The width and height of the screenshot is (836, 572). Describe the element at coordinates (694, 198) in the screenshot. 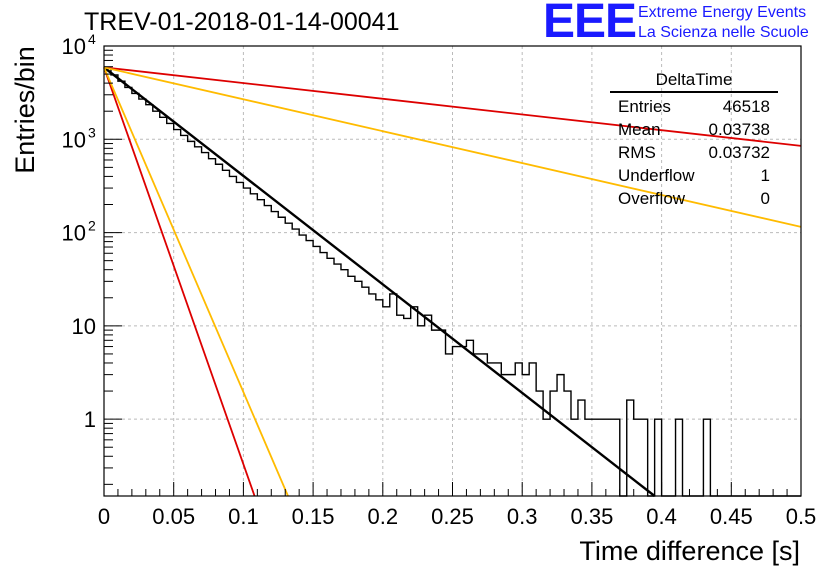

I see `stats-row-overflow: Overflow 0` at that location.